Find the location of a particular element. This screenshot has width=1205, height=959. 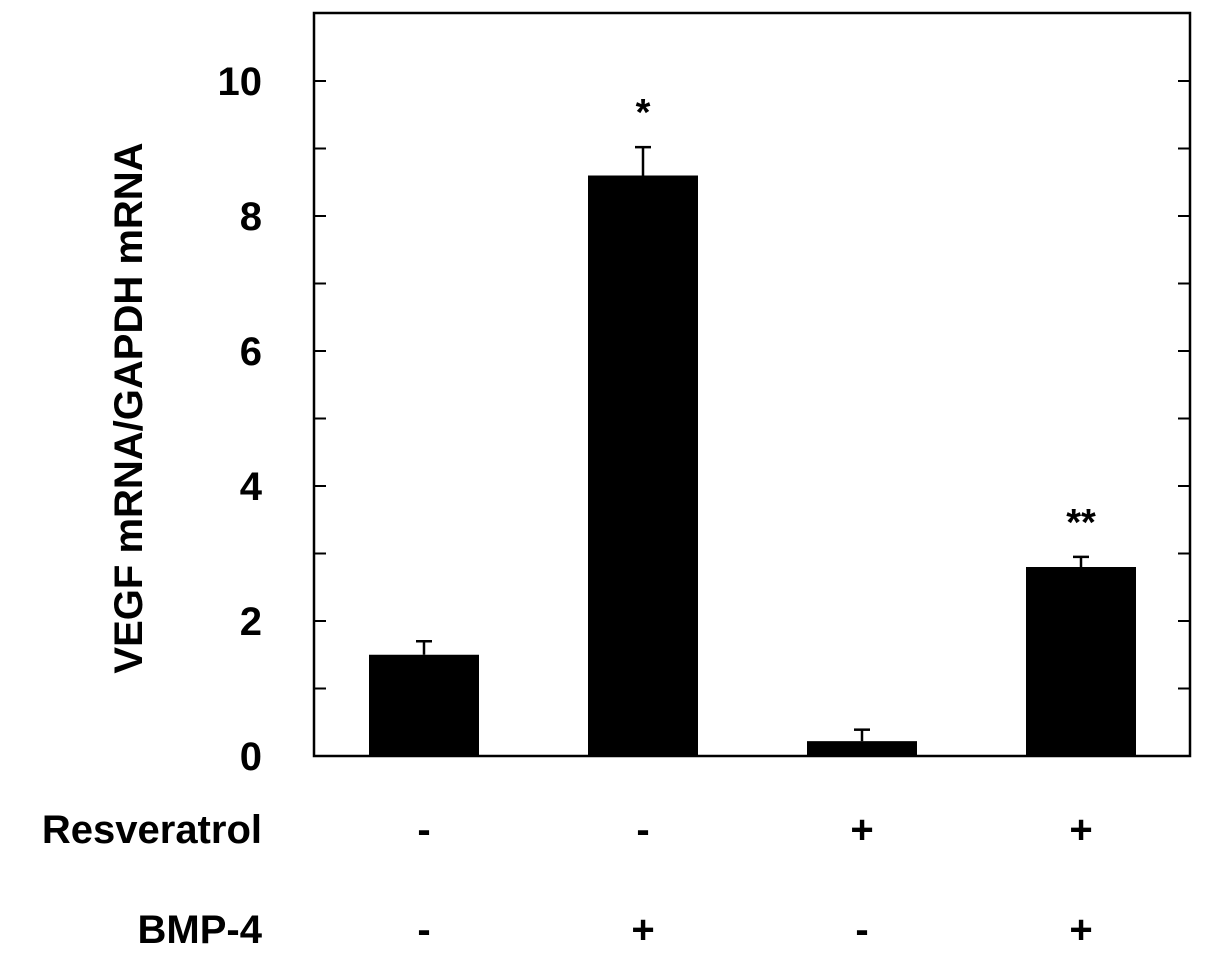

significance-label-4: ** is located at coordinates (1081, 523).